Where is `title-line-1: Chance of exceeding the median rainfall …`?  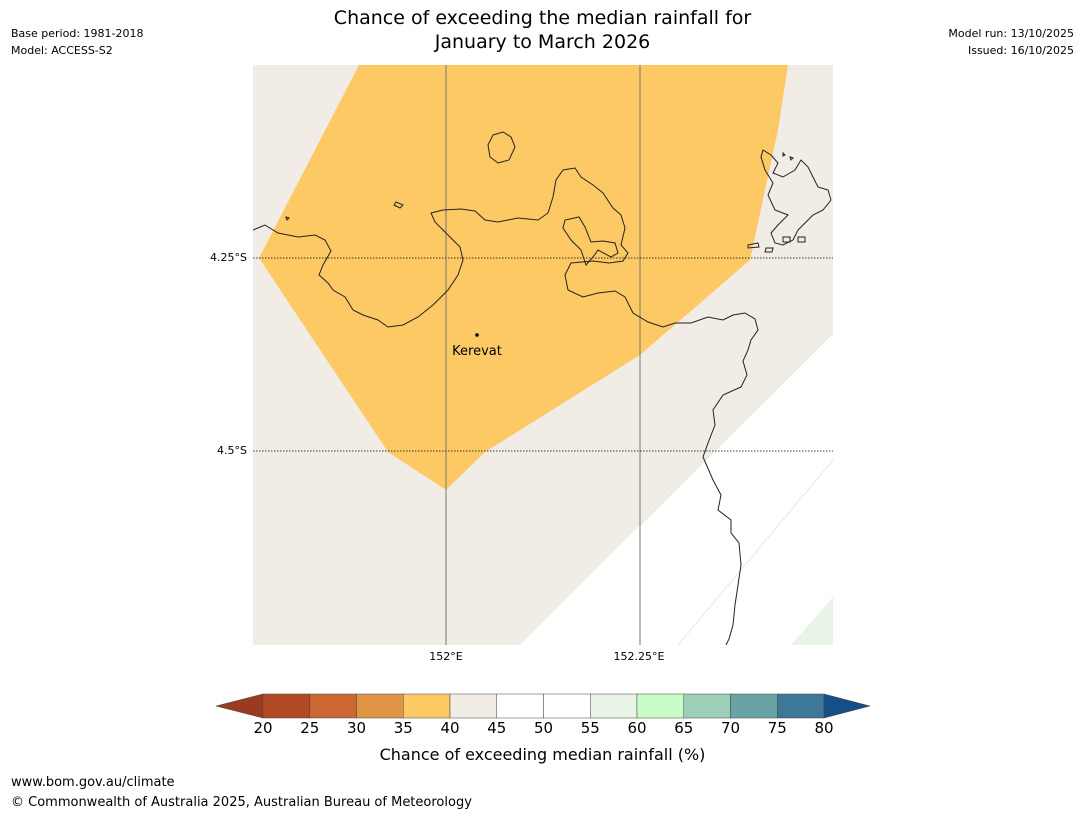
title-line-1: Chance of exceeding the median rainfall … is located at coordinates (542, 18).